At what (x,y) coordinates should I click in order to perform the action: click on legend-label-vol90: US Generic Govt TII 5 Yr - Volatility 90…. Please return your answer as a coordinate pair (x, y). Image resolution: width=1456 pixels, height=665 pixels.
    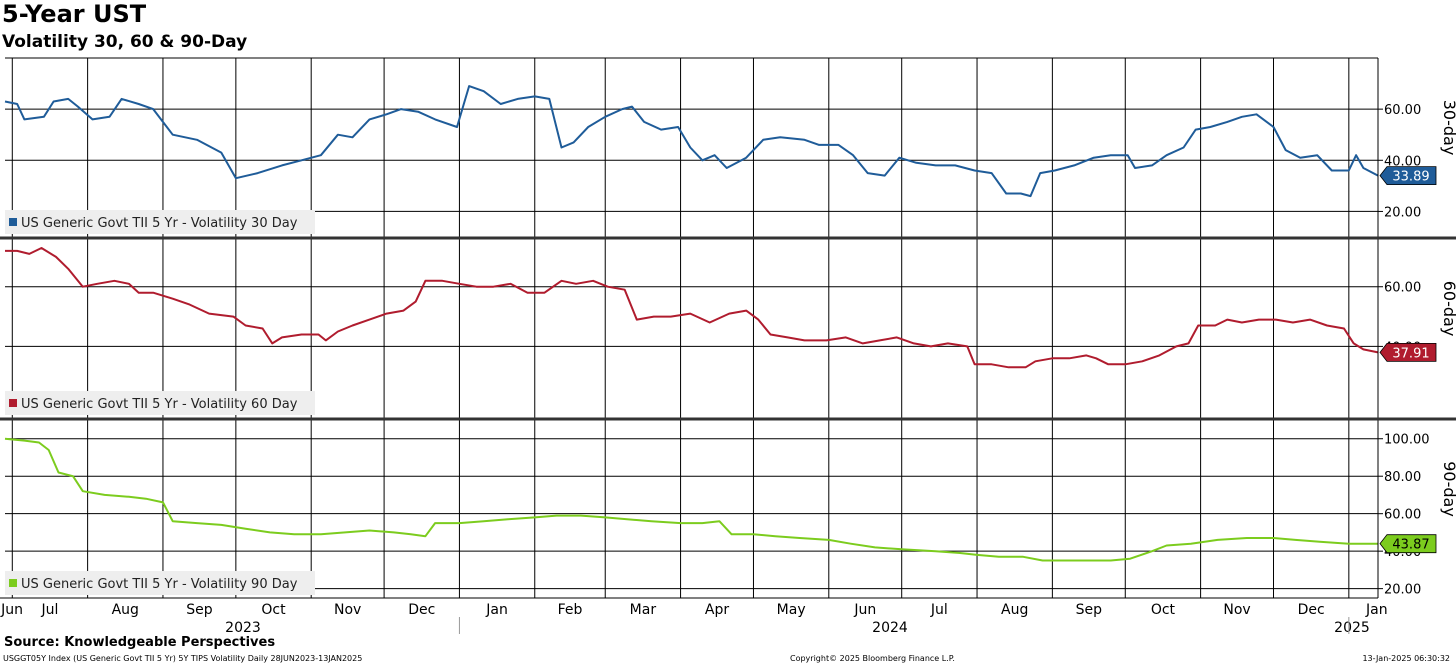
    Looking at the image, I should click on (159, 584).